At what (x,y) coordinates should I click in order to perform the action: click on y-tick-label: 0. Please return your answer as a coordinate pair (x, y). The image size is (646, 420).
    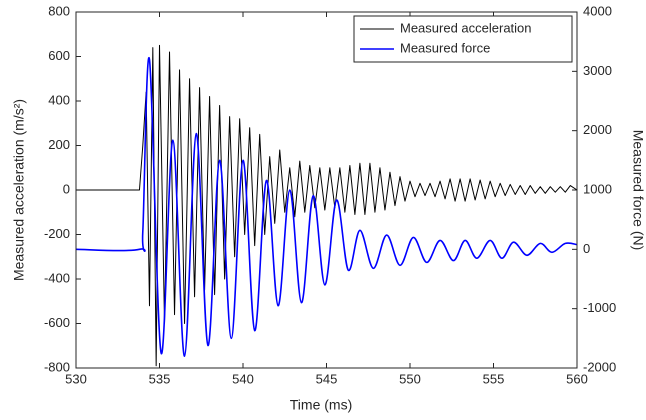
    Looking at the image, I should click on (66, 188).